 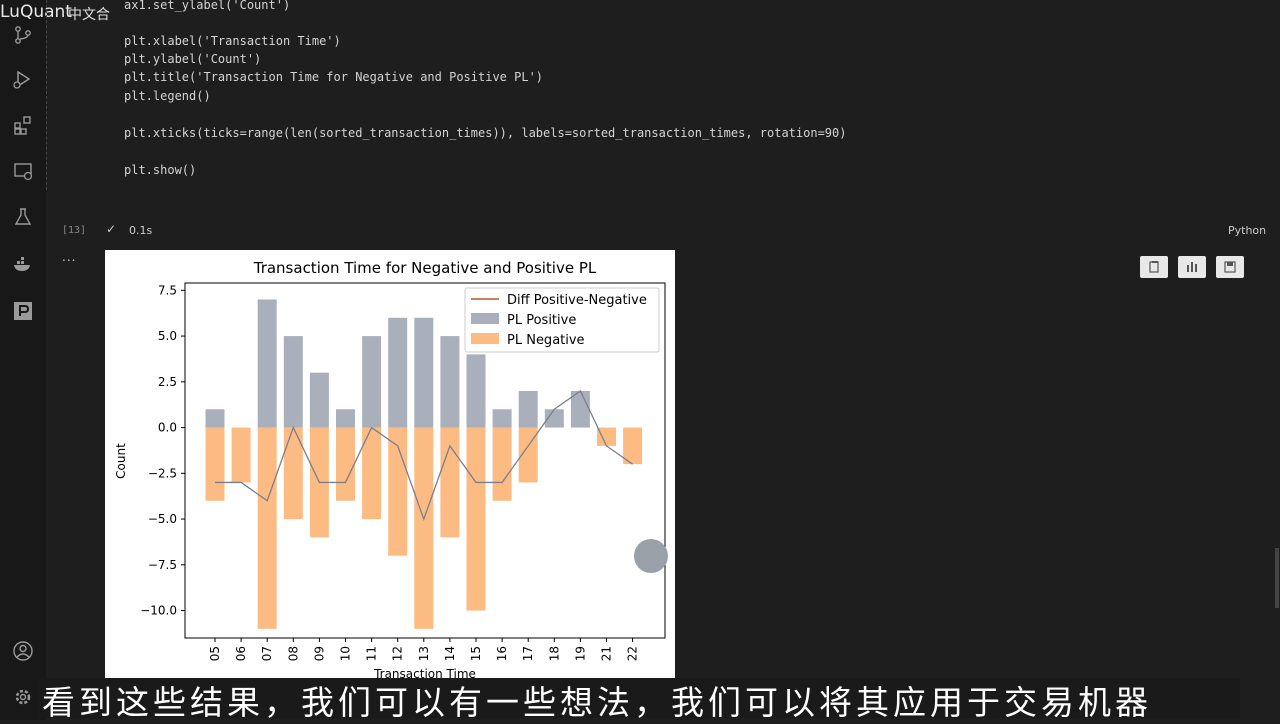 I want to click on x-tick-label: 07, so click(x=267, y=653).